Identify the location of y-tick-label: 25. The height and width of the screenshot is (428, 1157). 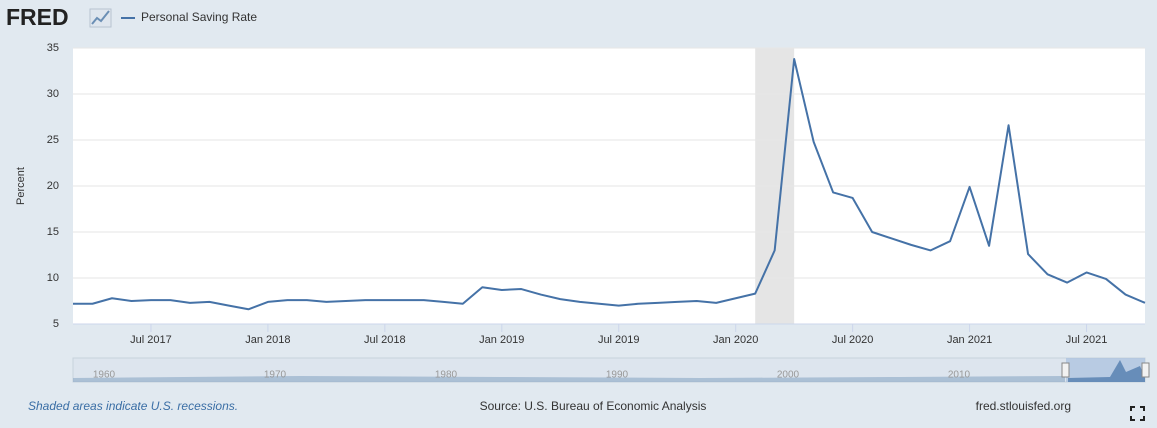
(53, 140).